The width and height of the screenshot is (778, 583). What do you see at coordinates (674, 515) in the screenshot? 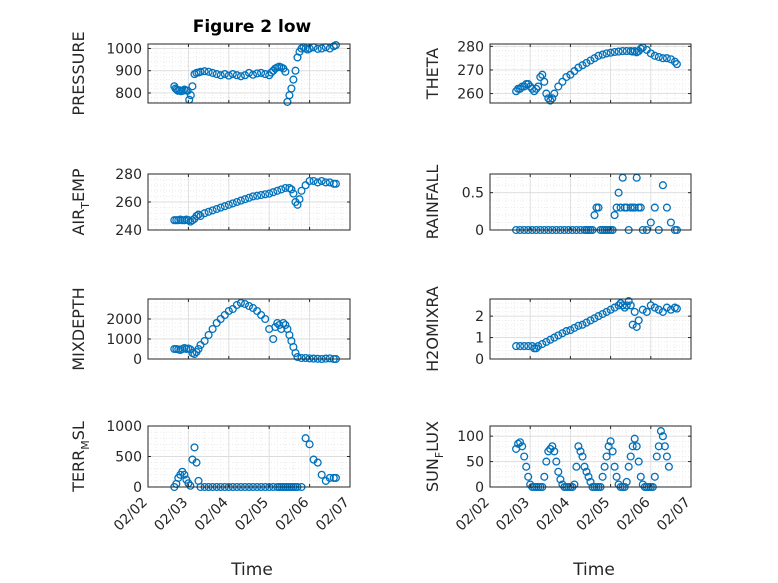
I see `x-tick-label: 02/07` at bounding box center [674, 515].